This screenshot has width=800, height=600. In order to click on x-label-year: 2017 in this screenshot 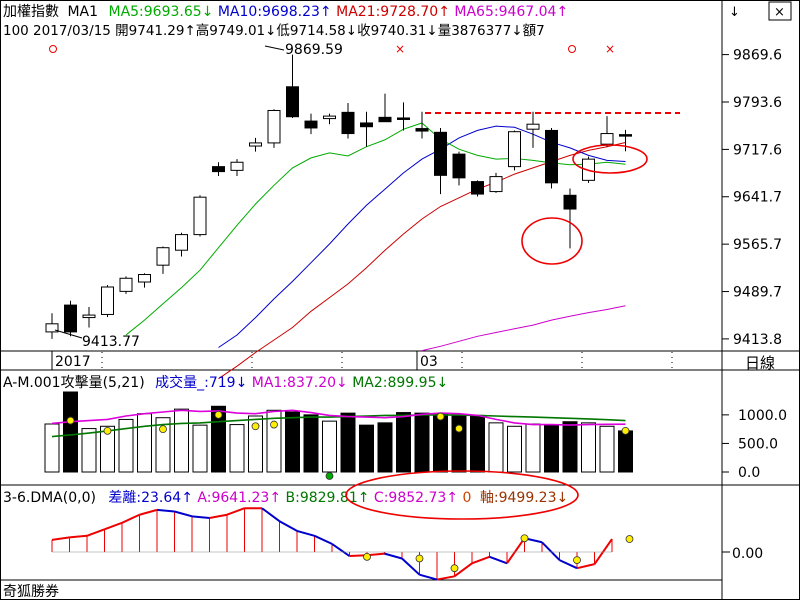, I will do `click(73, 362)`.